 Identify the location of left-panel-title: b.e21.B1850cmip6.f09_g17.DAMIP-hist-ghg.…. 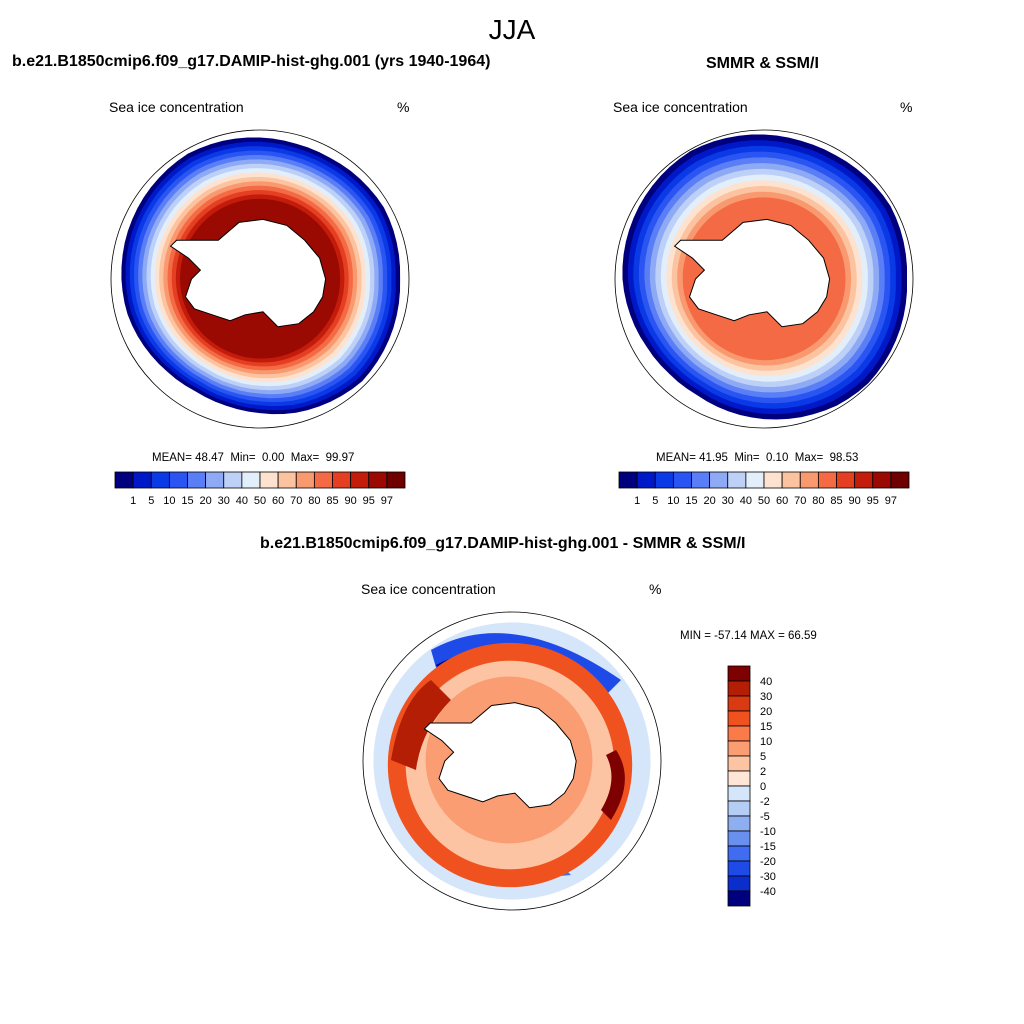
(251, 61).